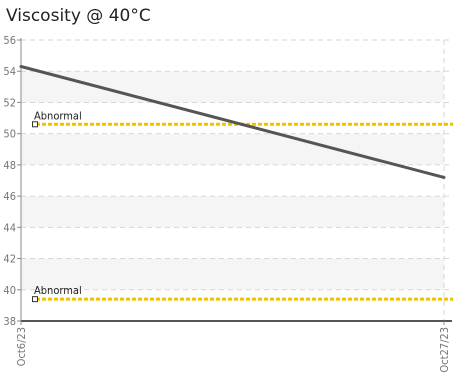  What do you see at coordinates (9, 290) in the screenshot?
I see `y-tick-label: 40` at bounding box center [9, 290].